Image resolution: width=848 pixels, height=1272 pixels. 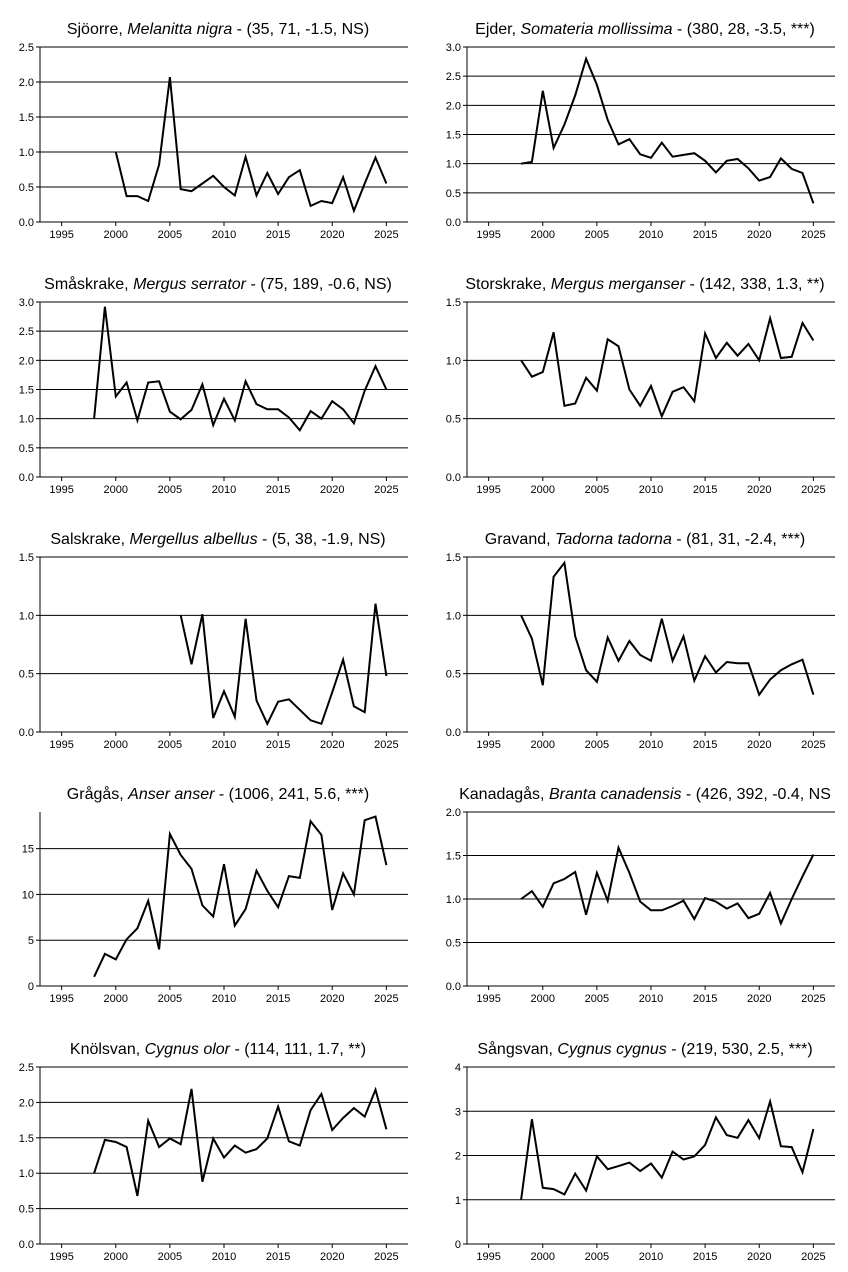 What do you see at coordinates (615, 794) in the screenshot?
I see `title-latin-name: Branta canadensis` at bounding box center [615, 794].